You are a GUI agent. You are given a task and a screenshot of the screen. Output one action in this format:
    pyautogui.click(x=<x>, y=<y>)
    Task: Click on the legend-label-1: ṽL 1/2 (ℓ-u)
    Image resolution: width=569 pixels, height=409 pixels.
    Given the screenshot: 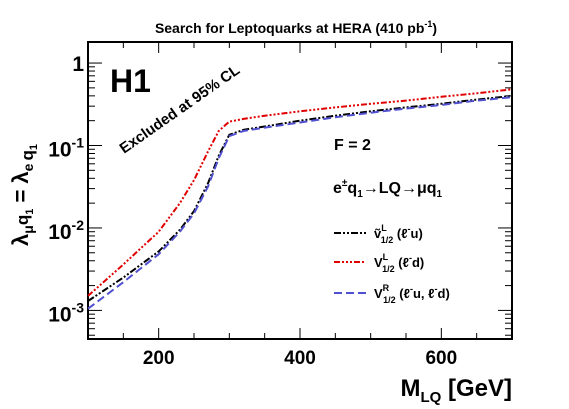 What is the action you would take?
    pyautogui.click(x=398, y=234)
    